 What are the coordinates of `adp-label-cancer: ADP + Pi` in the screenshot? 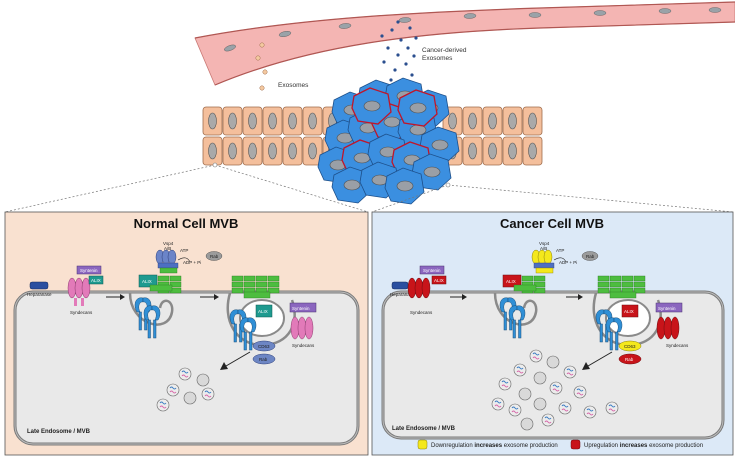 It's located at (568, 262).